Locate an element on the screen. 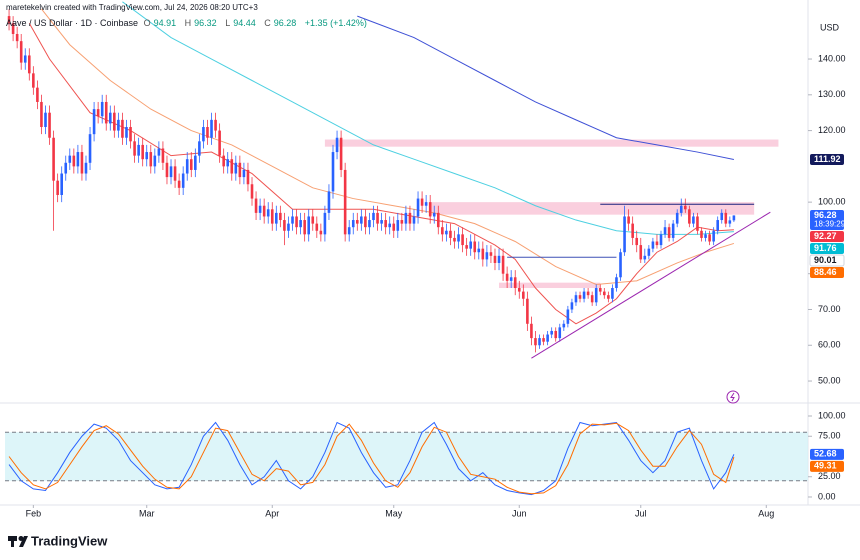 This screenshot has width=860, height=560. y-tick-label: 130.00 is located at coordinates (832, 94).